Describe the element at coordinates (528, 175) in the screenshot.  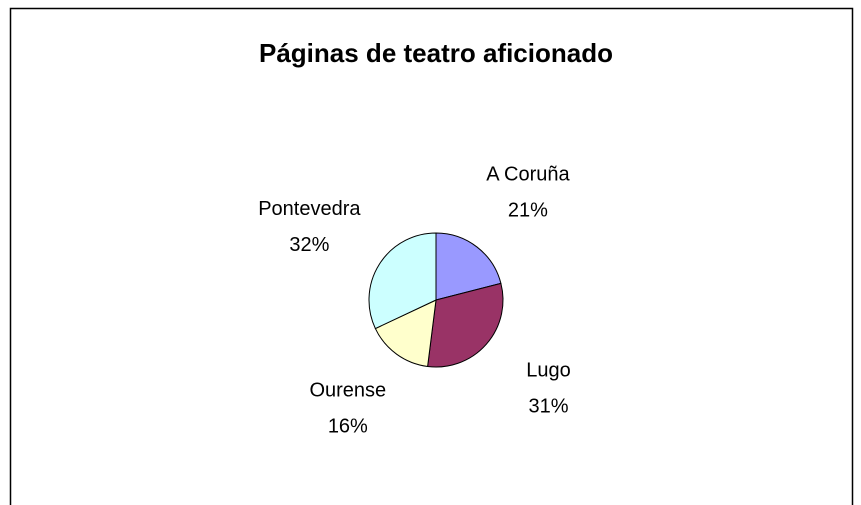
I see `slice-label: A Coruña` at that location.